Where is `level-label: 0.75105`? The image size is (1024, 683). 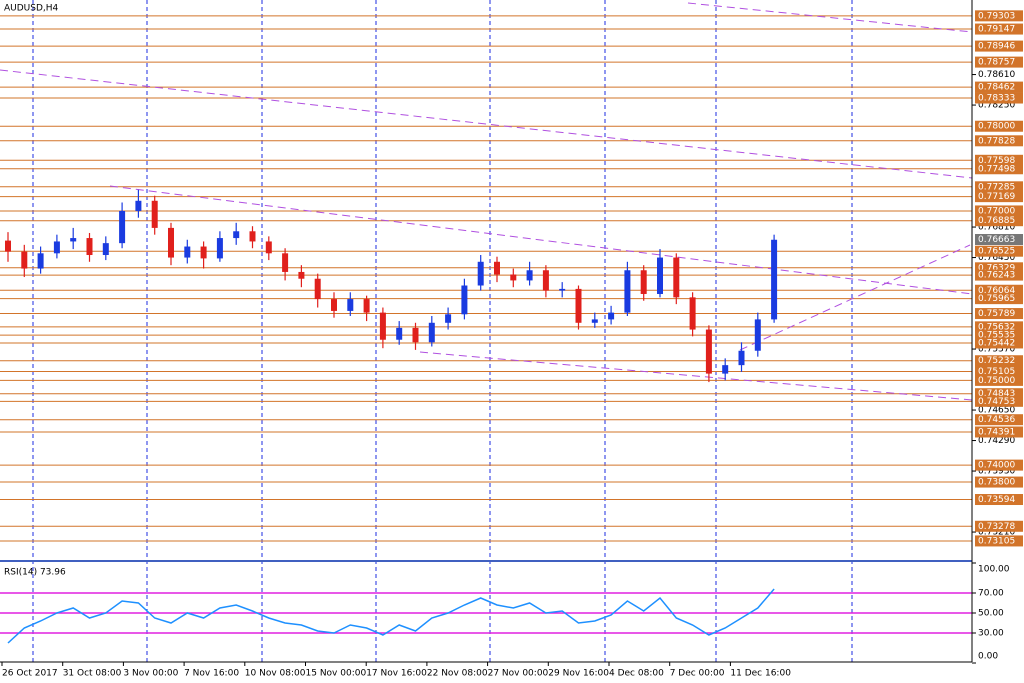 level-label: 0.75105 is located at coordinates (996, 372).